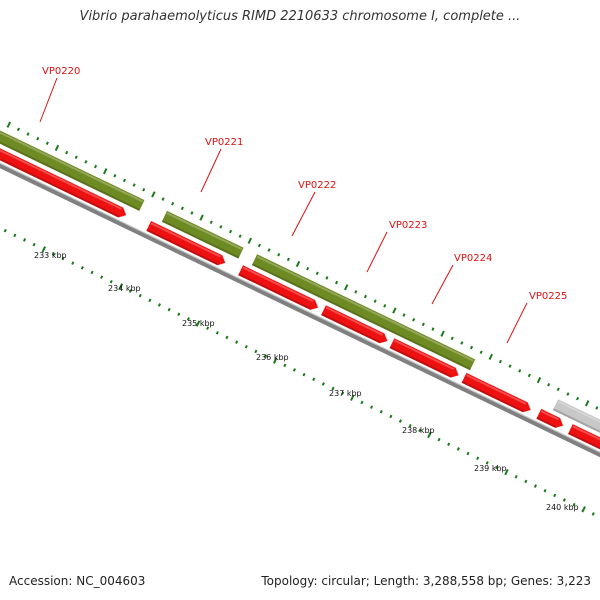  Describe the element at coordinates (198, 323) in the screenshot. I see `scale-label-2: 235 kbp` at that location.